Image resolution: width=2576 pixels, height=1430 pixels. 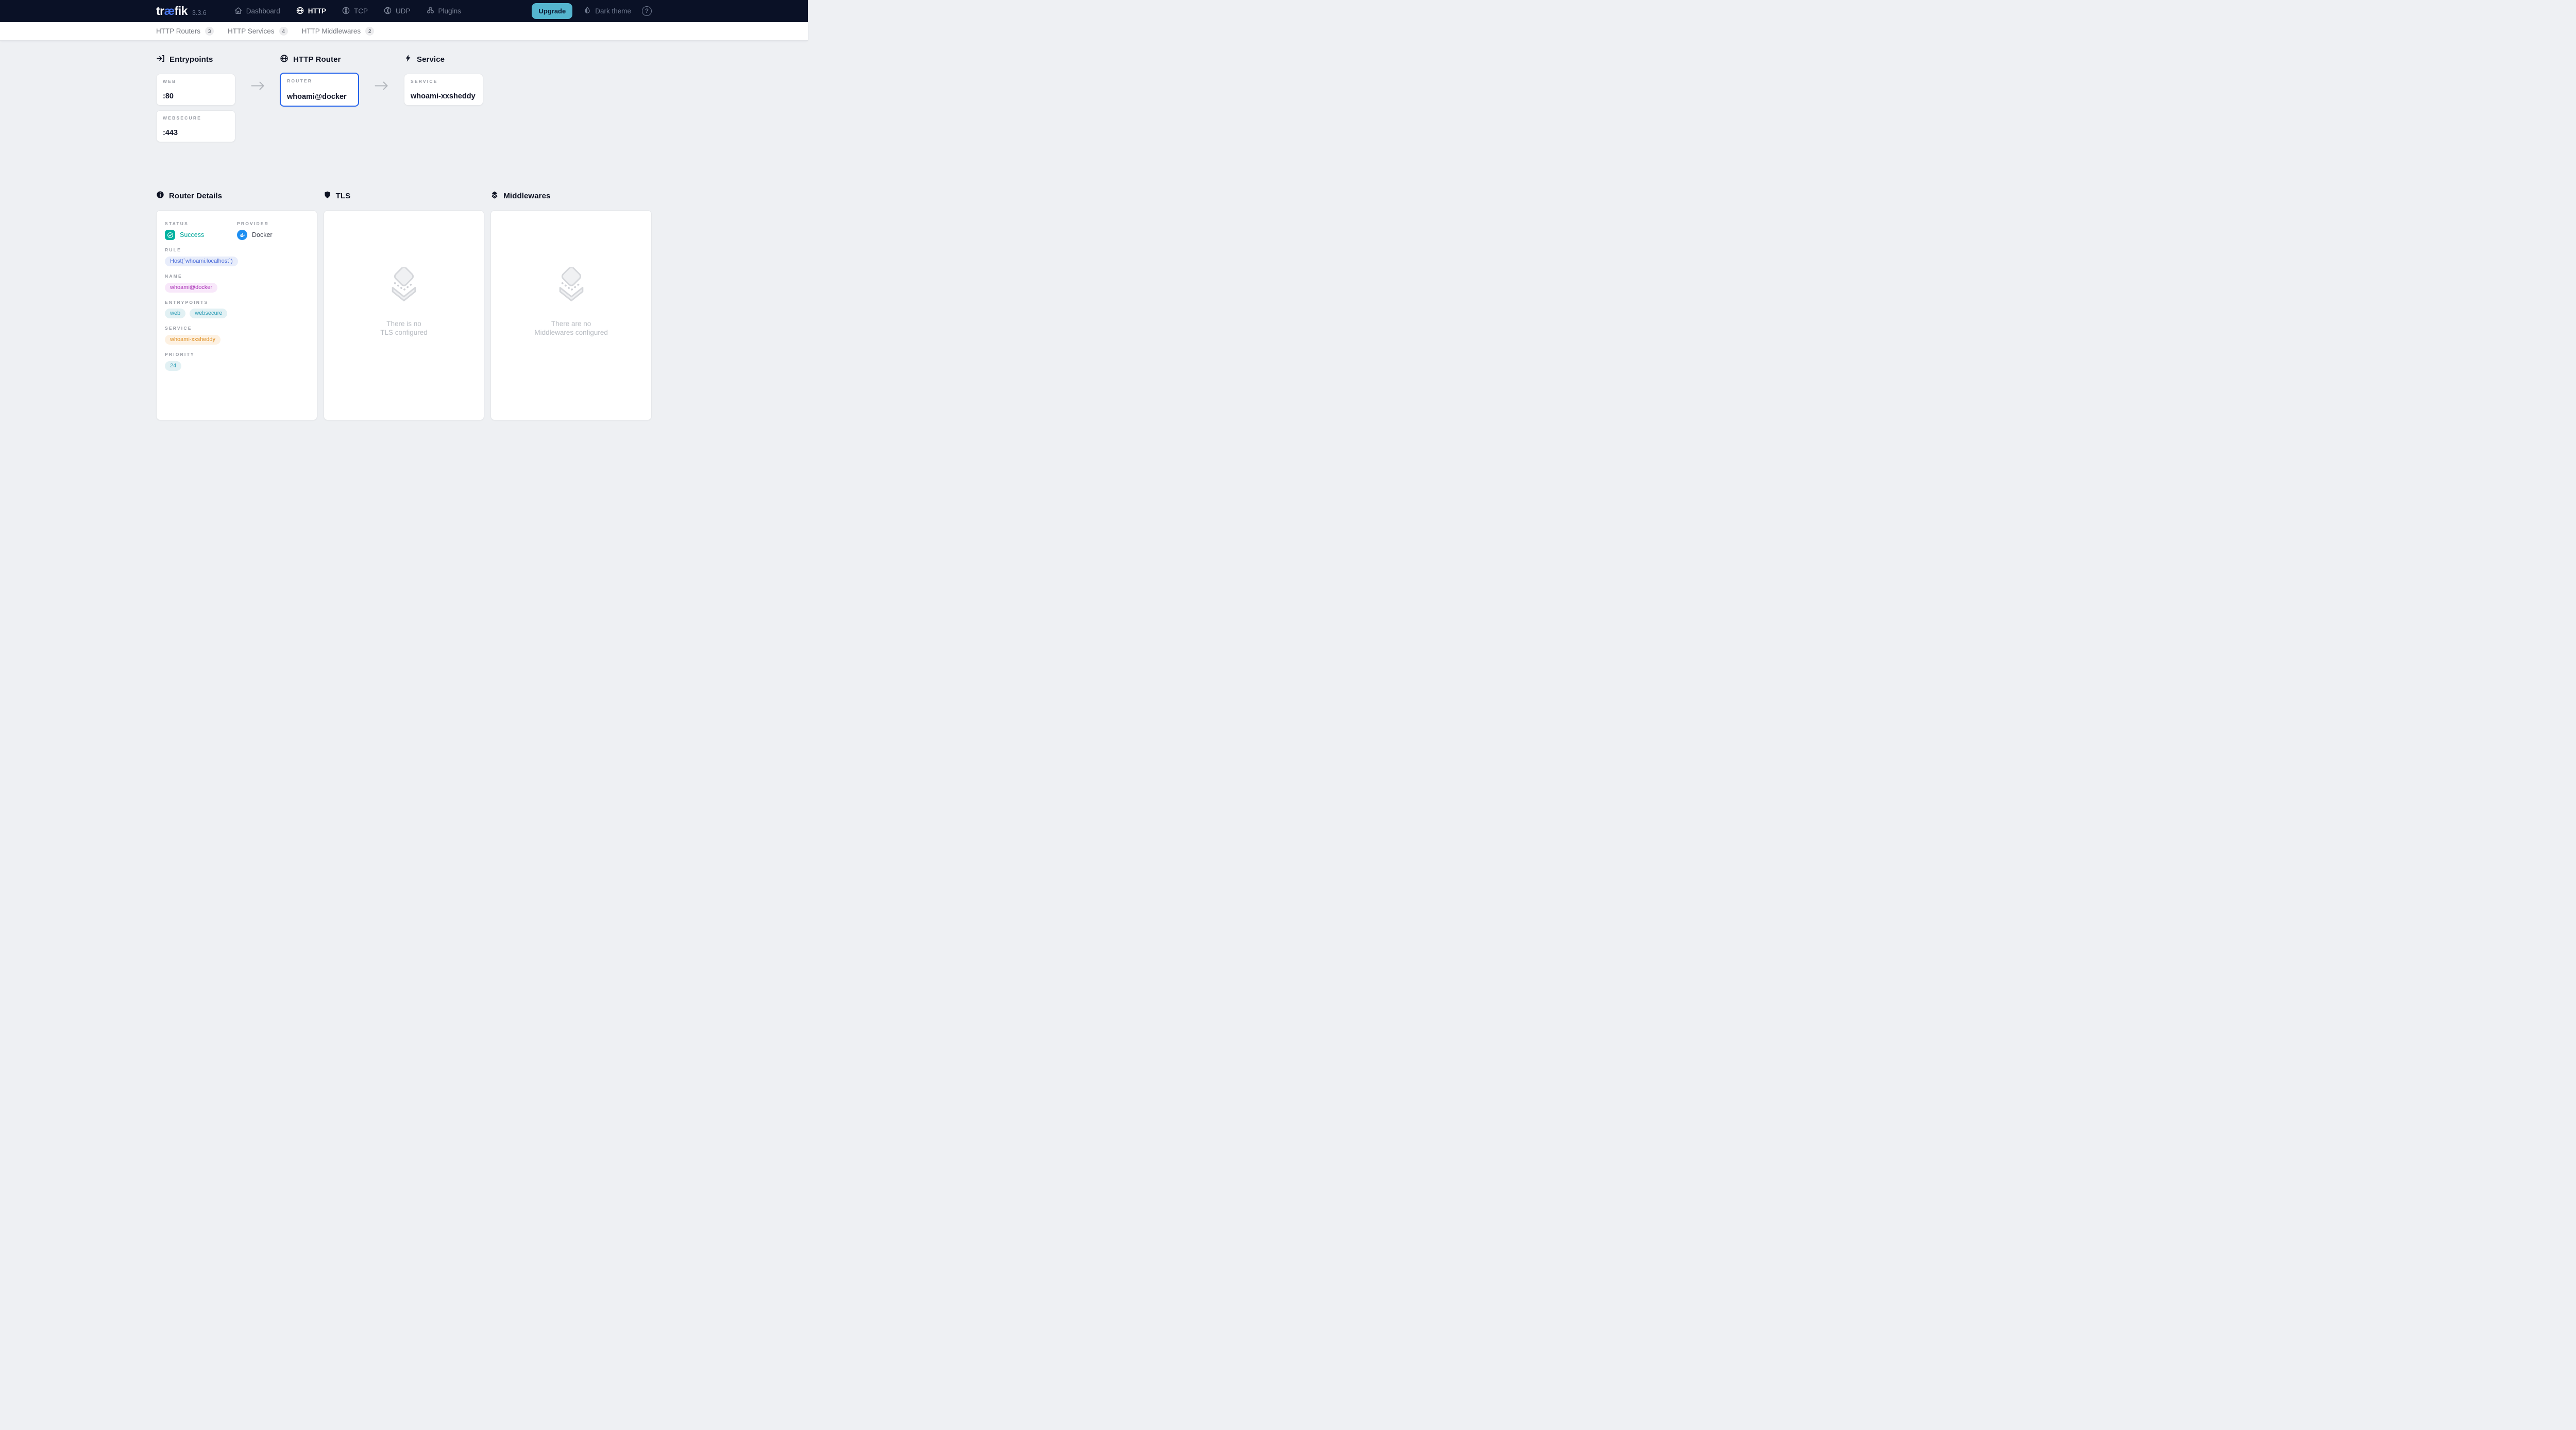 I want to click on nav-item-http: HTTP, so click(x=311, y=11).